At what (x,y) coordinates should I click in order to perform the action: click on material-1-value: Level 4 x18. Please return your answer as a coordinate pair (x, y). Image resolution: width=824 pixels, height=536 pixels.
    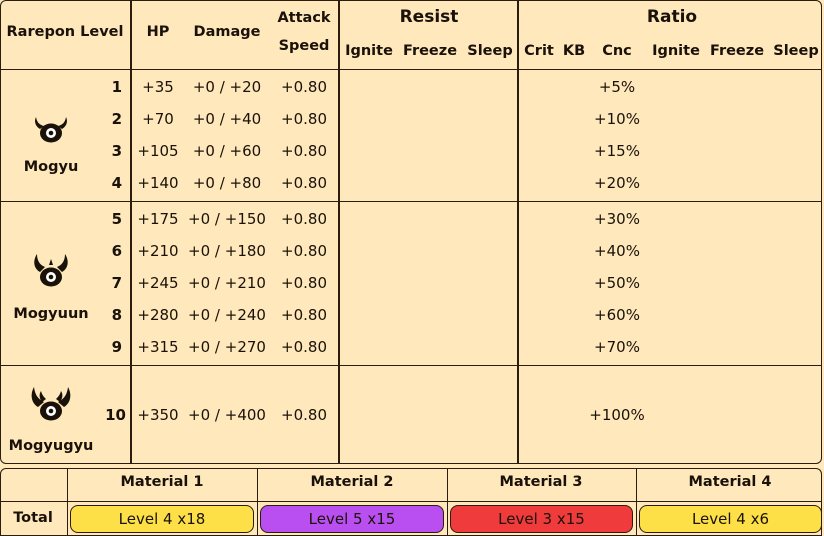
    Looking at the image, I should click on (162, 519).